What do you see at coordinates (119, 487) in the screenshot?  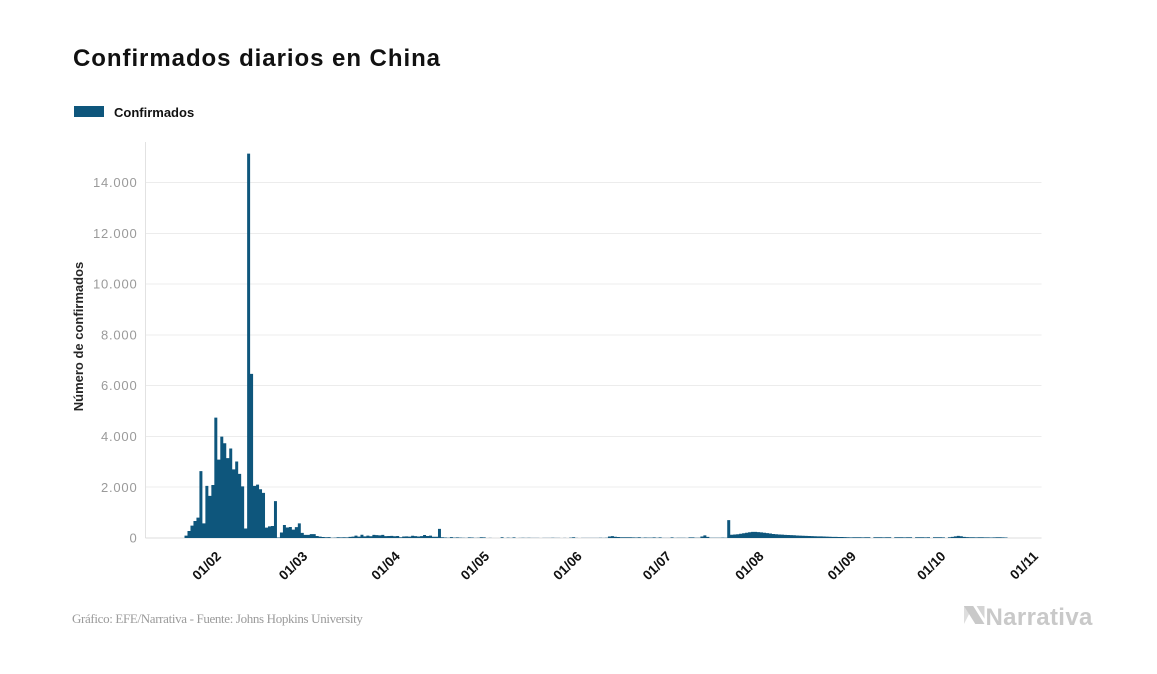 I see `svg-text: 2.000` at bounding box center [119, 487].